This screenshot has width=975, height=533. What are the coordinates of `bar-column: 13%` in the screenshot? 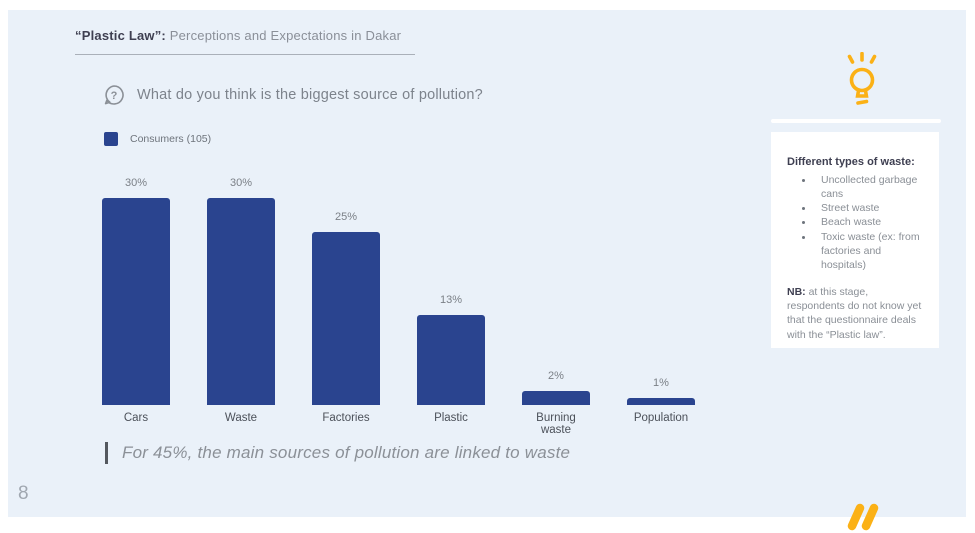 It's located at (451, 349).